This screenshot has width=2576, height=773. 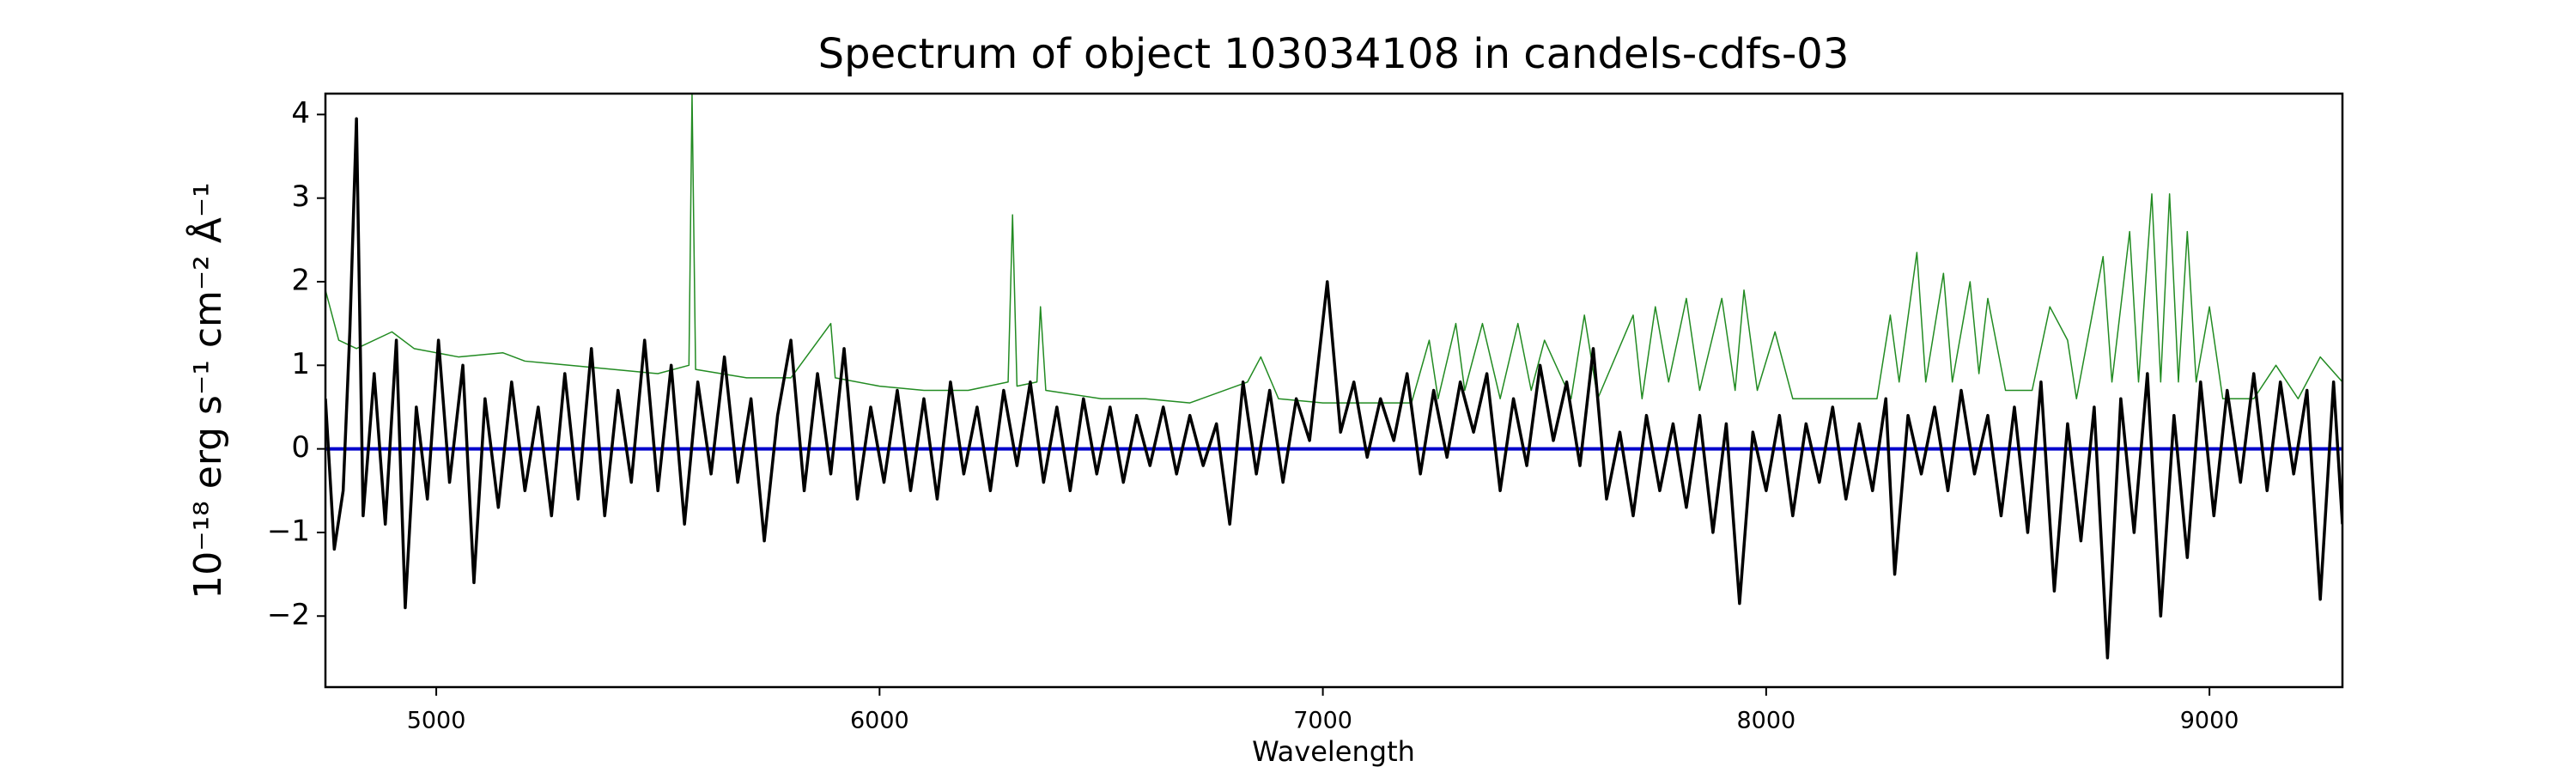 What do you see at coordinates (2209, 721) in the screenshot?
I see `x-tick-label: 9000` at bounding box center [2209, 721].